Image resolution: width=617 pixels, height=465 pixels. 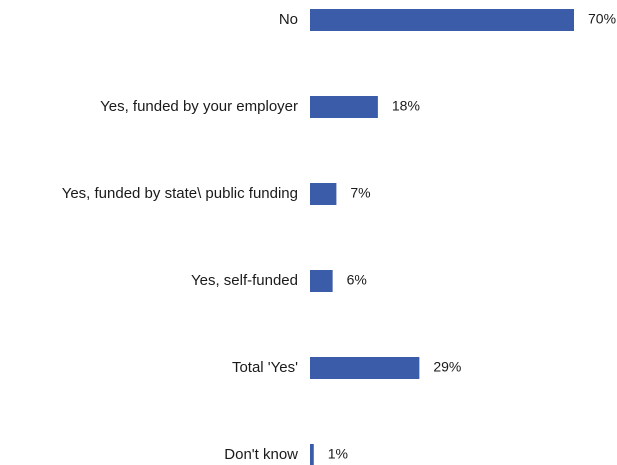 I want to click on category-label-1: Yes, funded by your employer, so click(x=199, y=106).